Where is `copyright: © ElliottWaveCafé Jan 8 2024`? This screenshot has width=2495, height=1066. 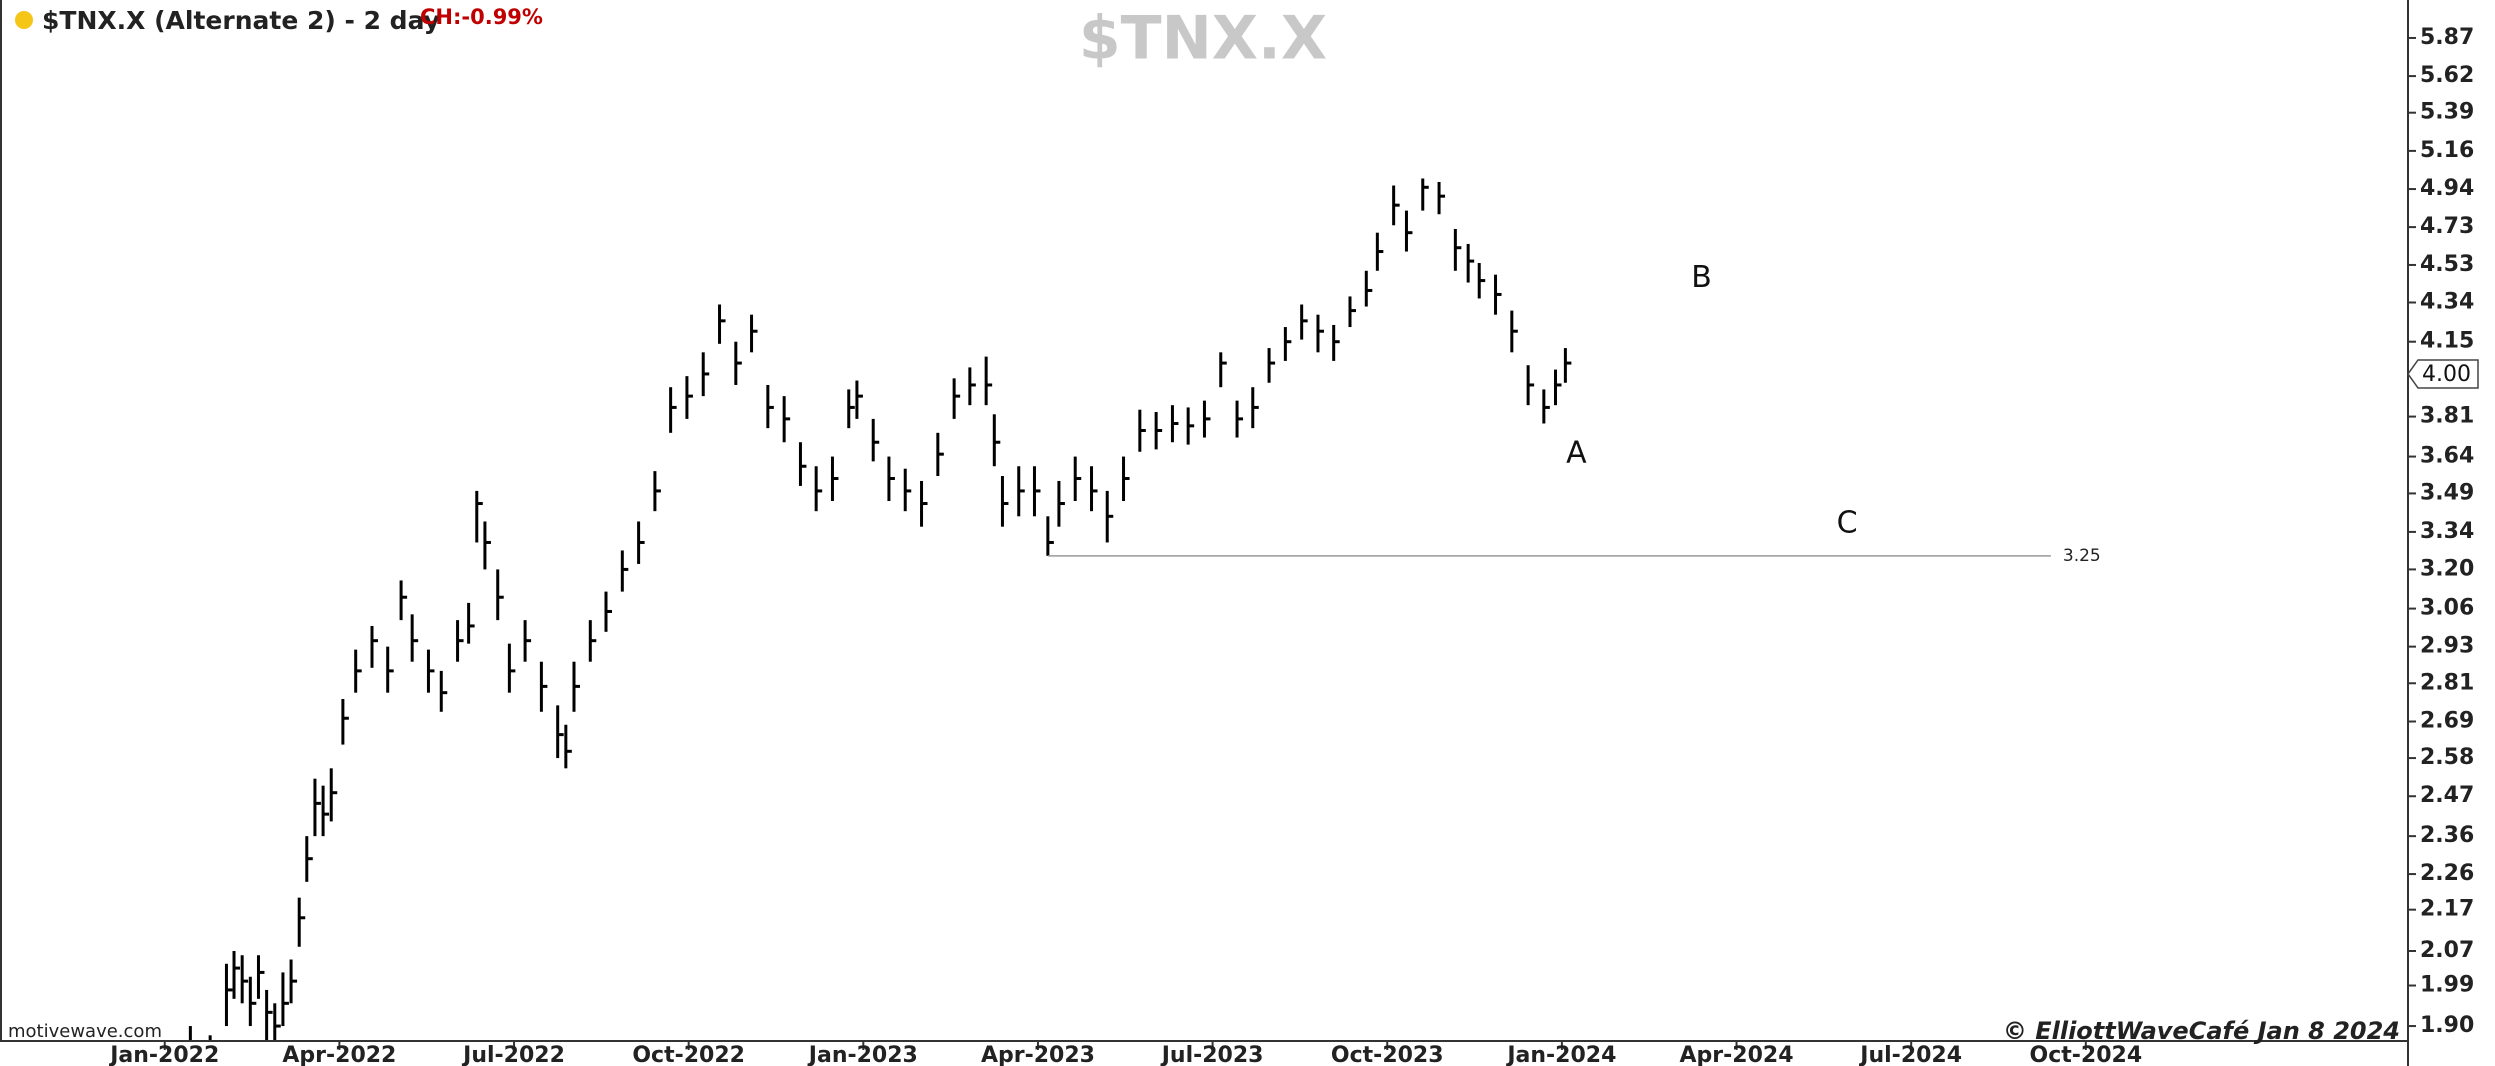
copyright: © ElliottWaveCafé Jan 8 2024 is located at coordinates (2201, 1031).